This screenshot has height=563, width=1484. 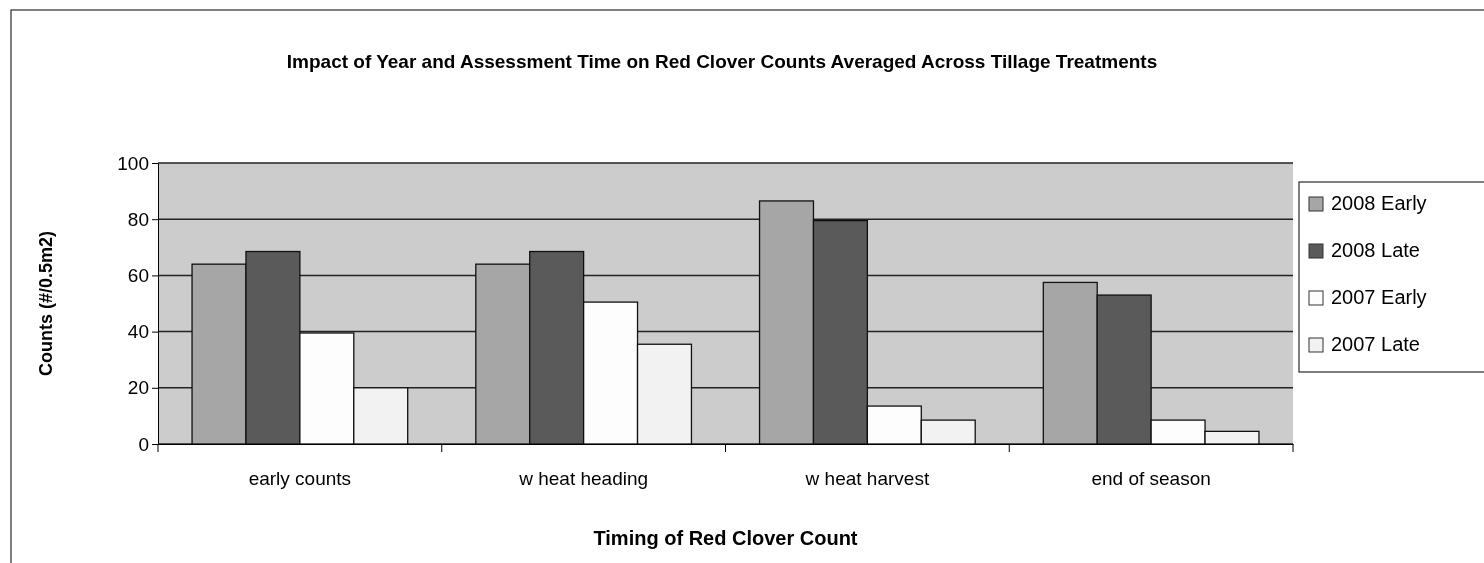 What do you see at coordinates (583, 479) in the screenshot?
I see `x-tick-label: w heat heading` at bounding box center [583, 479].